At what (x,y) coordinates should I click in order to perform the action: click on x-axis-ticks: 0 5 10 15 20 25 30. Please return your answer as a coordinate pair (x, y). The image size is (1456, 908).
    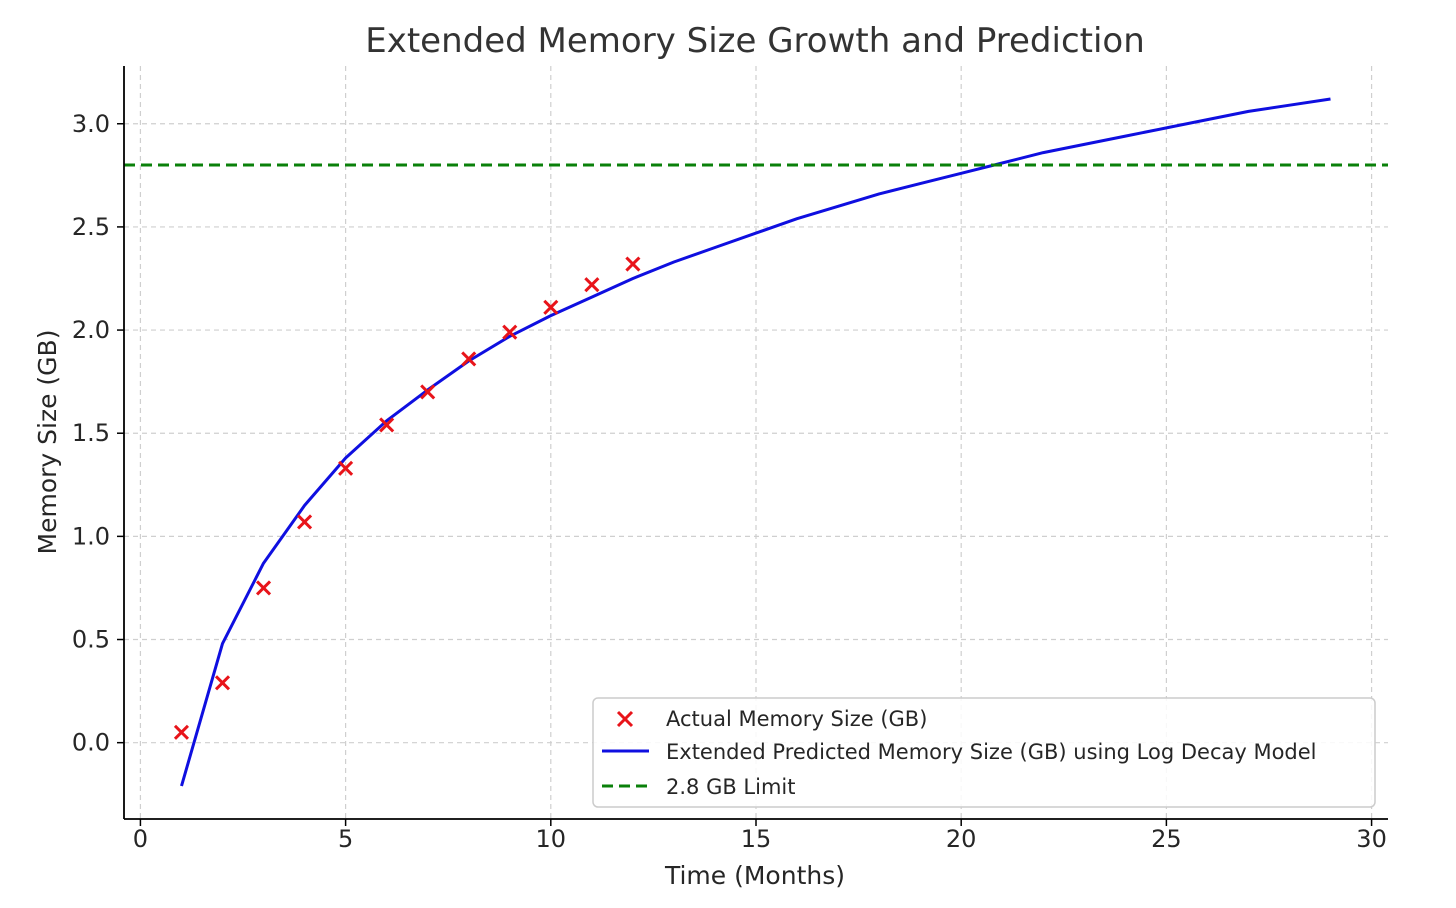
    Looking at the image, I should click on (760, 836).